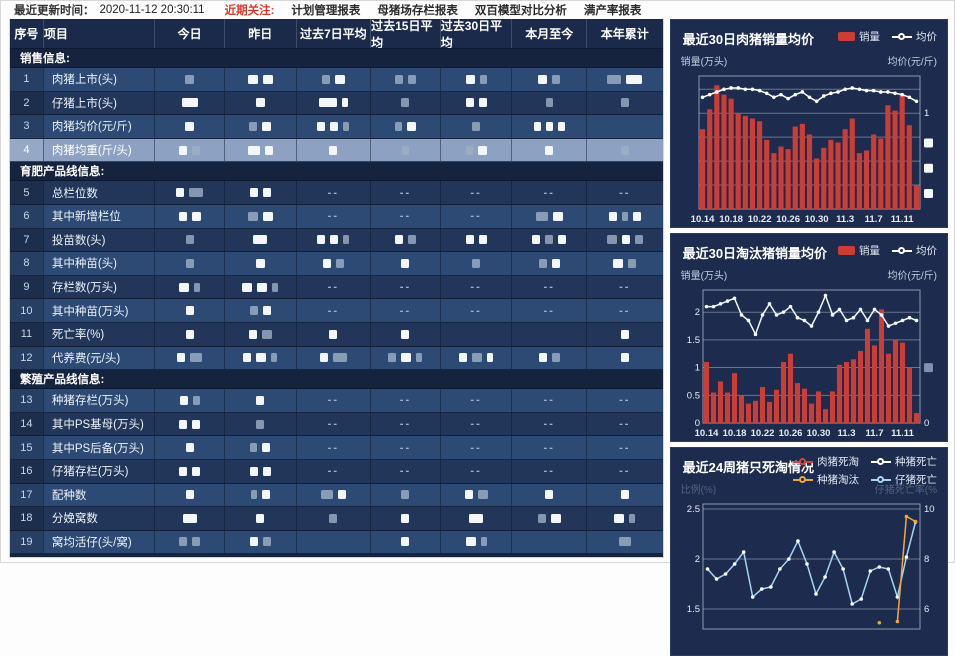 The image size is (955, 656). What do you see at coordinates (336, 240) in the screenshot?
I see `table-row: 7 投苗数(头)` at bounding box center [336, 240].